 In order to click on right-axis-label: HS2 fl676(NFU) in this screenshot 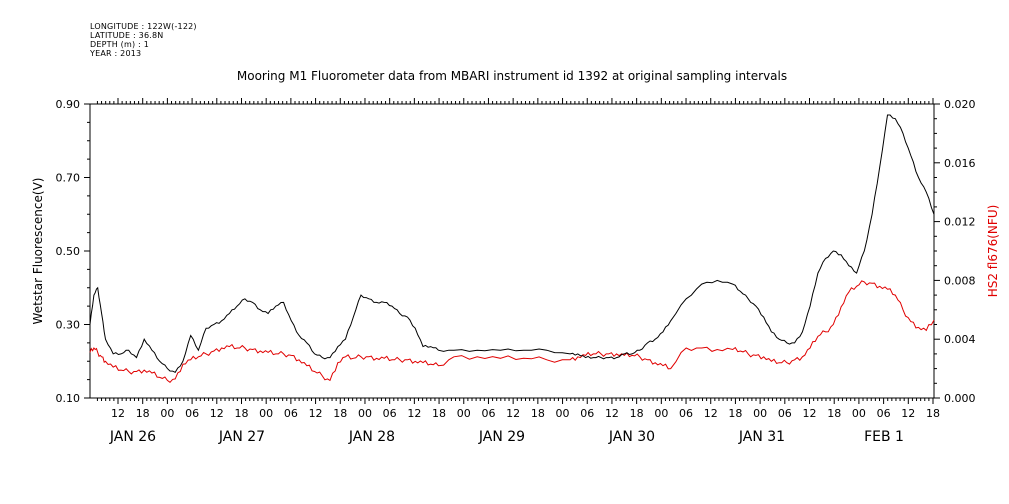, I will do `click(993, 251)`.